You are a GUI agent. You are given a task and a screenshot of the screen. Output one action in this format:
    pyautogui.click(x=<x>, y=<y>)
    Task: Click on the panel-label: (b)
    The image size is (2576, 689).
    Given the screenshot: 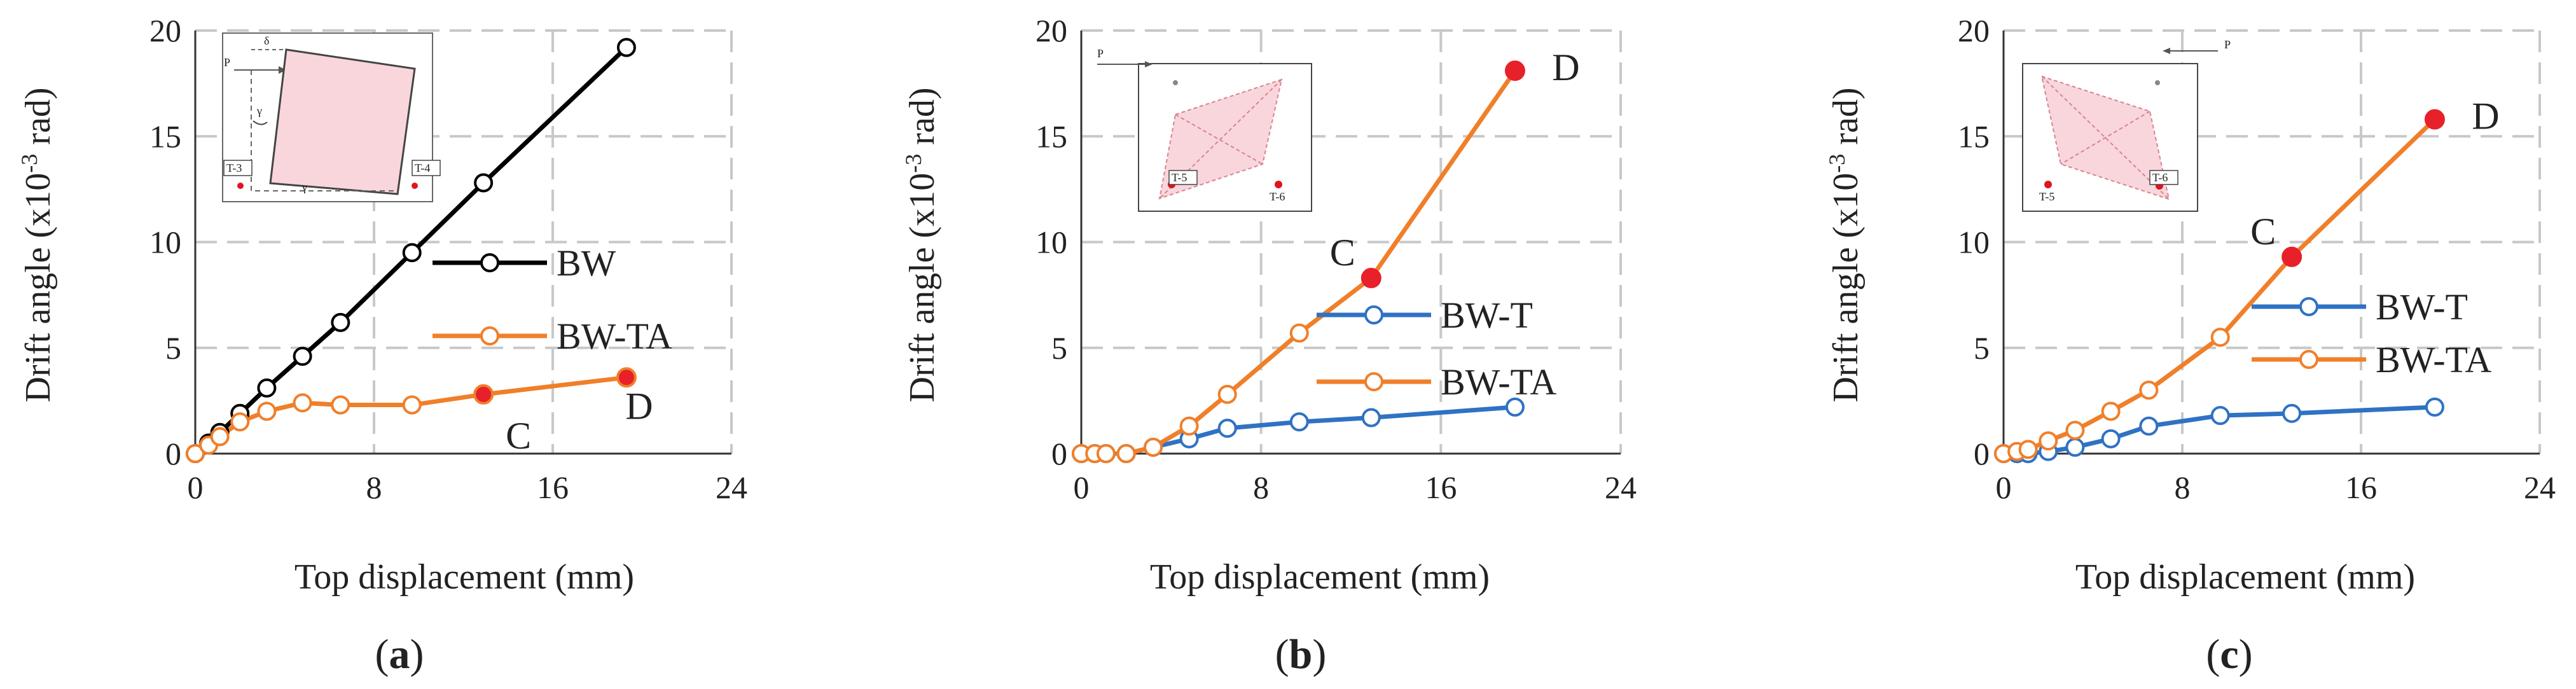 What is the action you would take?
    pyautogui.click(x=1301, y=655)
    